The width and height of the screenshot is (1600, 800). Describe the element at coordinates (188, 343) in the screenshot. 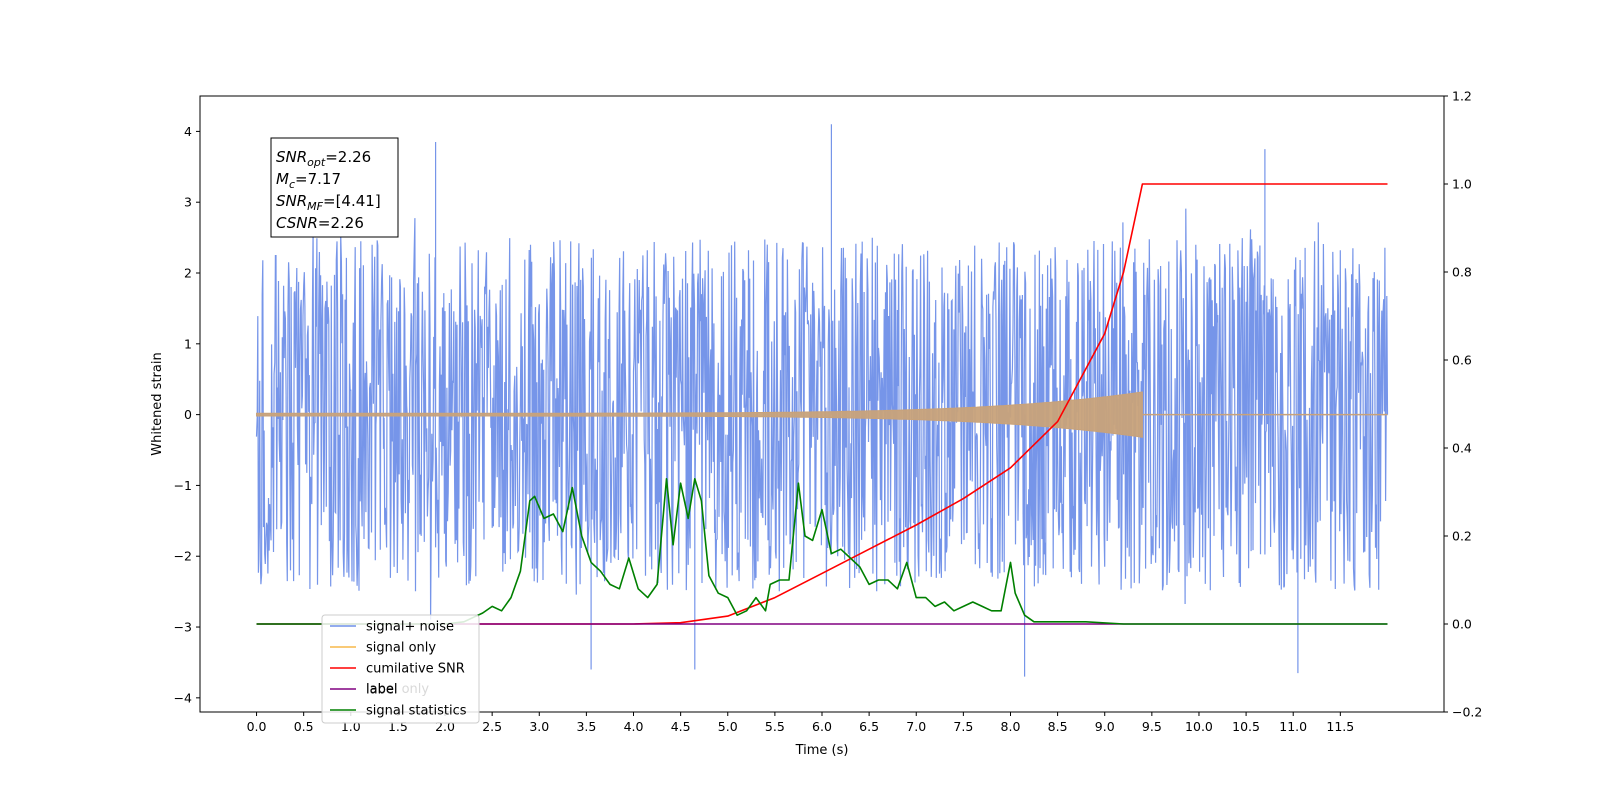

I see `y-tick-label: 1` at that location.